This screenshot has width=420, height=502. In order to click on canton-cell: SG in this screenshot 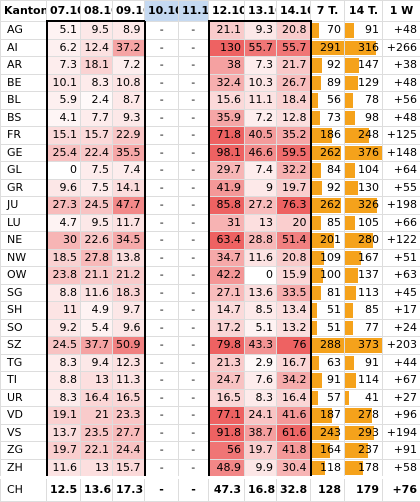, I will do `click(24, 293)`.